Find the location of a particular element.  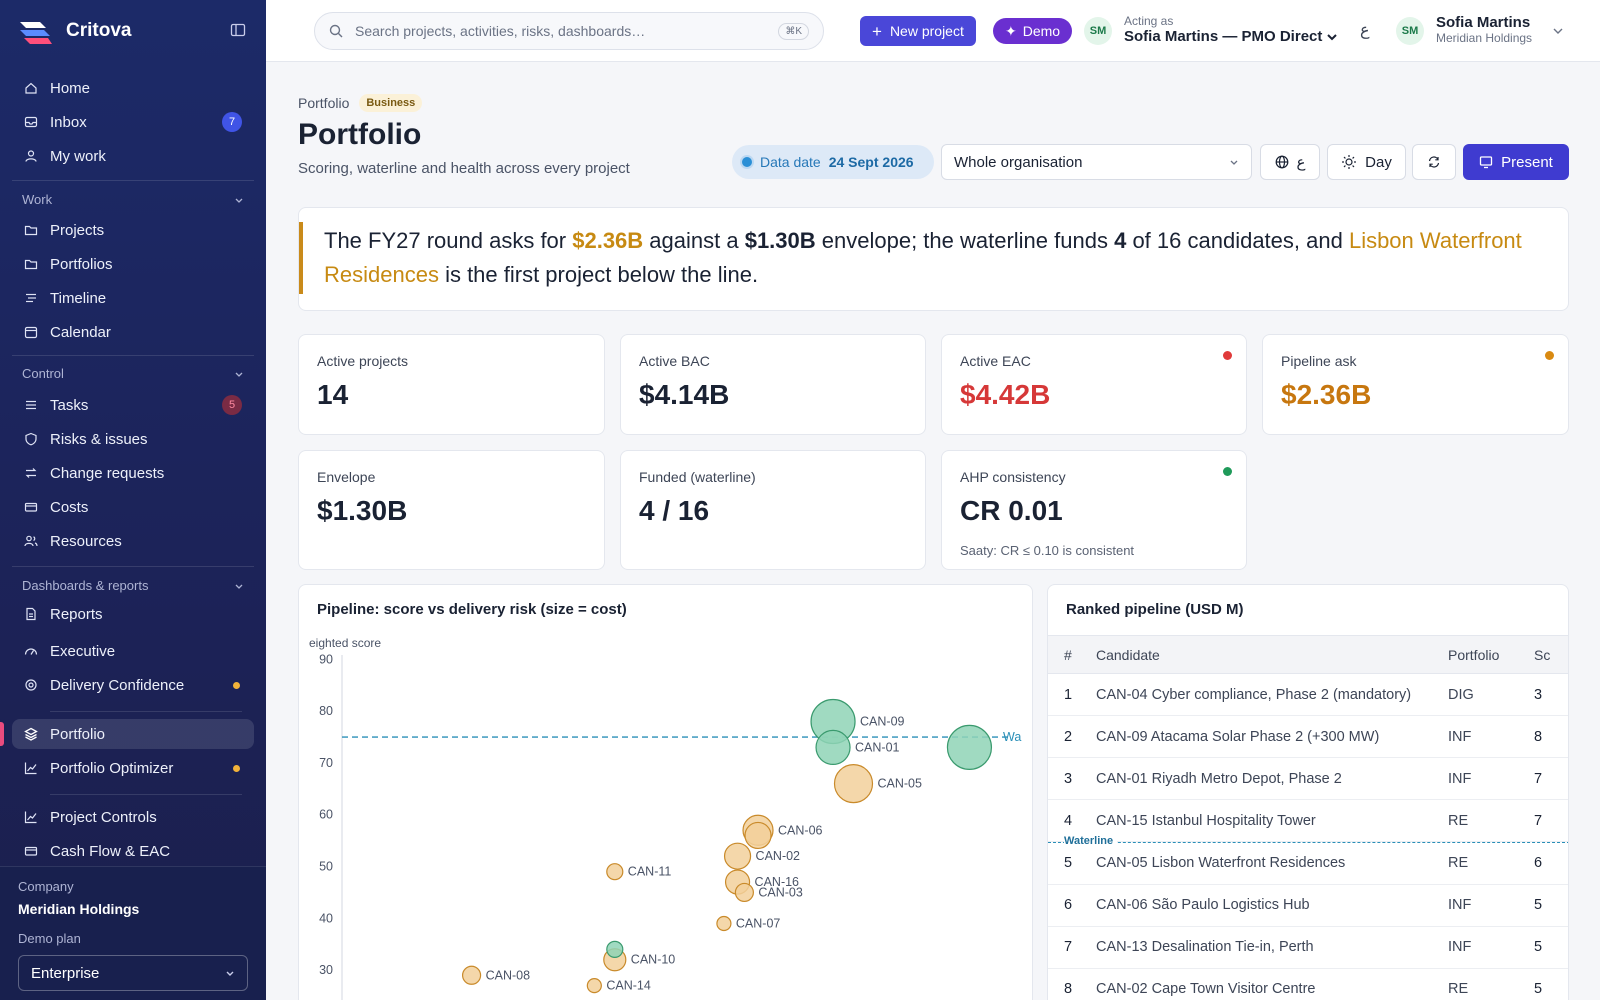

kpi-card-active-bac: Active BAC $4.14B is located at coordinates (773, 384).